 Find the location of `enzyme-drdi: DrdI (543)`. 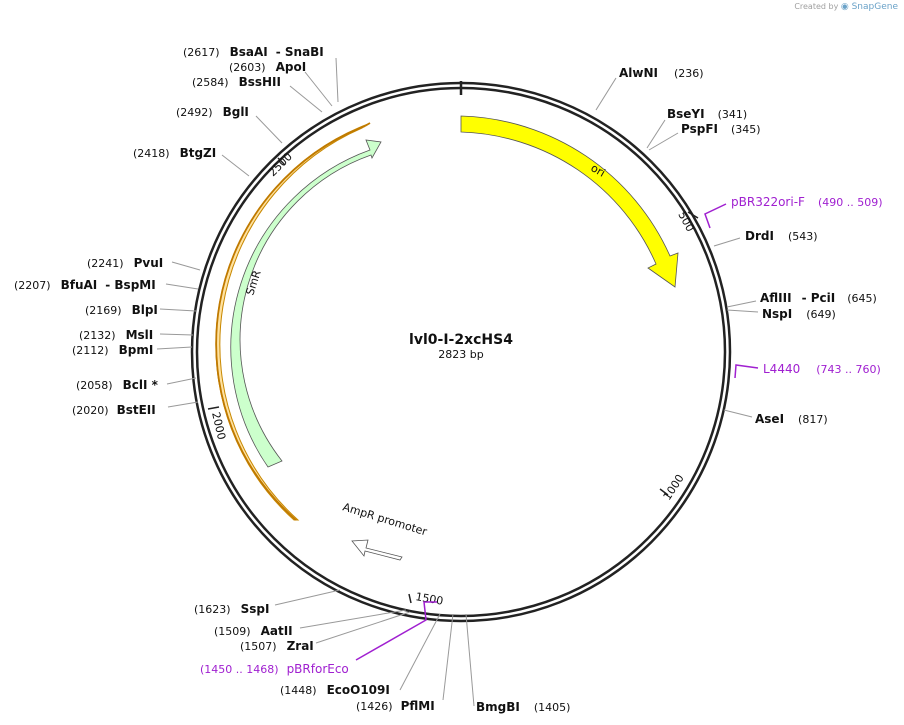

enzyme-drdi: DrdI (543) is located at coordinates (781, 236).